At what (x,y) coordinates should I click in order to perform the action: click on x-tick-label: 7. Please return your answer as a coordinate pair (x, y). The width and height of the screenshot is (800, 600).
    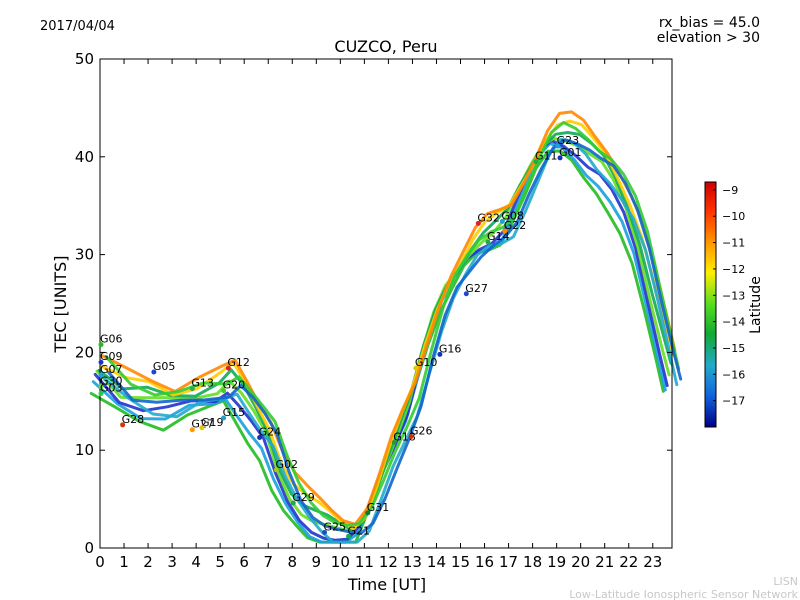
    Looking at the image, I should click on (268, 562).